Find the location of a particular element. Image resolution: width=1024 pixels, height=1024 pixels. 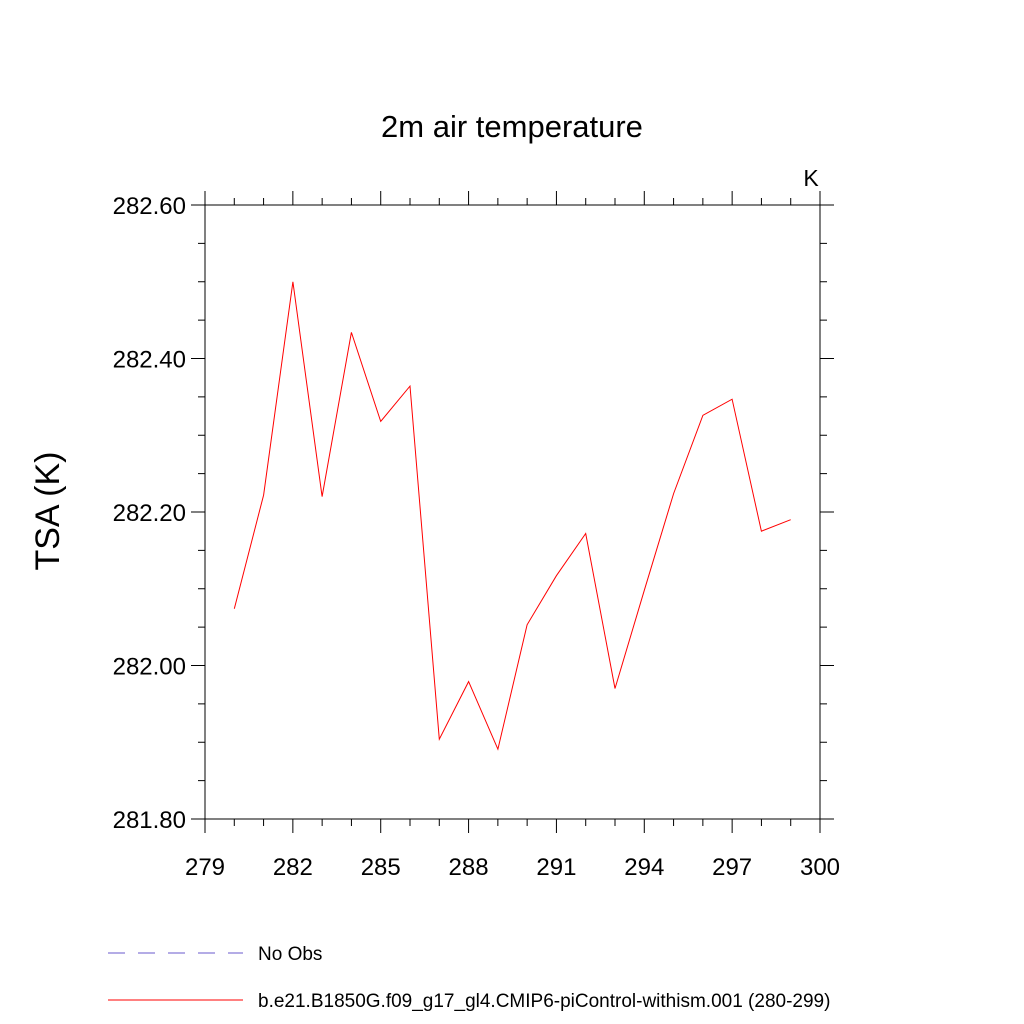

y-axis-label: TSA (K) is located at coordinates (48, 510).